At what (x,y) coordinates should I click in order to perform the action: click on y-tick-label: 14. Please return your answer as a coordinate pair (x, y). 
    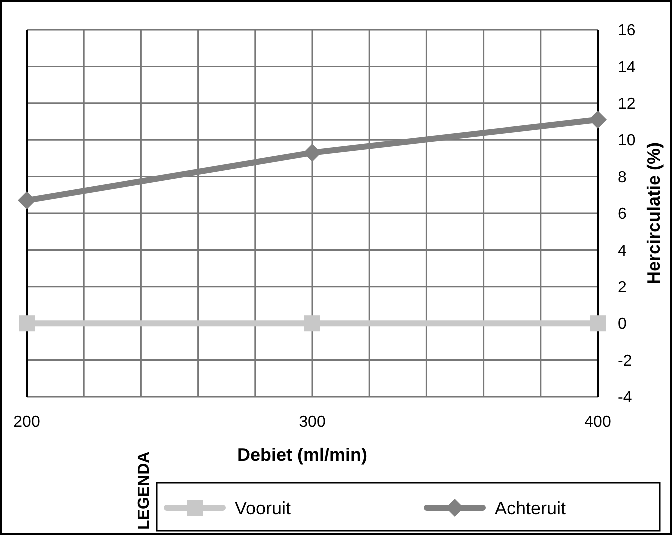
    Looking at the image, I should click on (627, 67).